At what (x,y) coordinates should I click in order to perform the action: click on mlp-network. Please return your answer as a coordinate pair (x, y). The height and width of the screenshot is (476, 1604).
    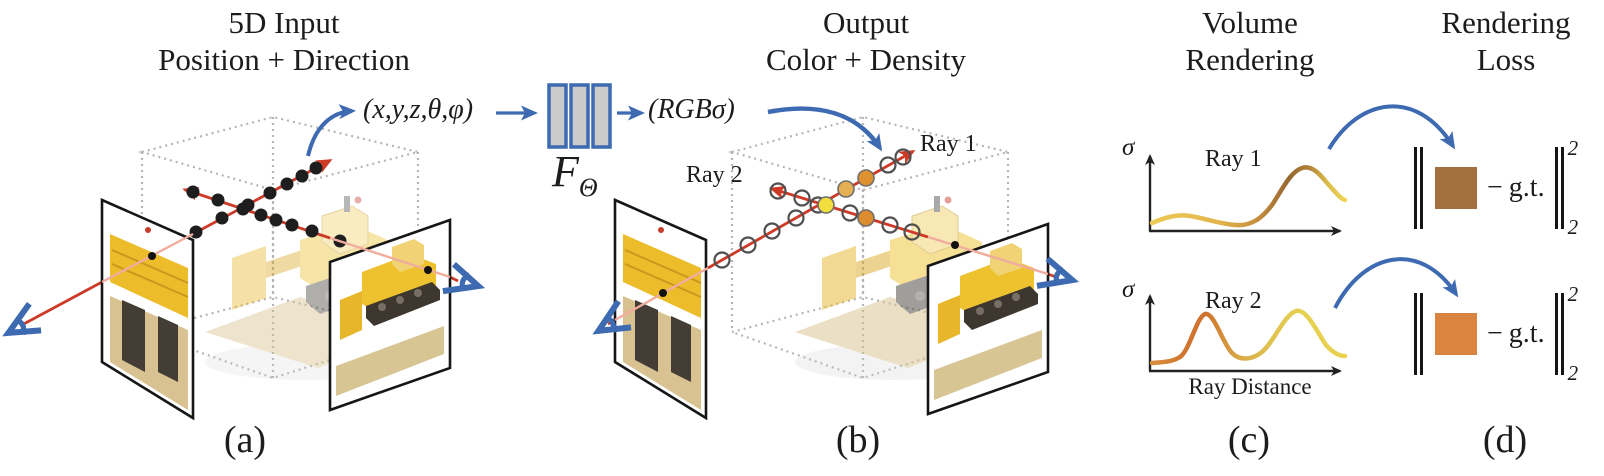
    Looking at the image, I should click on (579, 116).